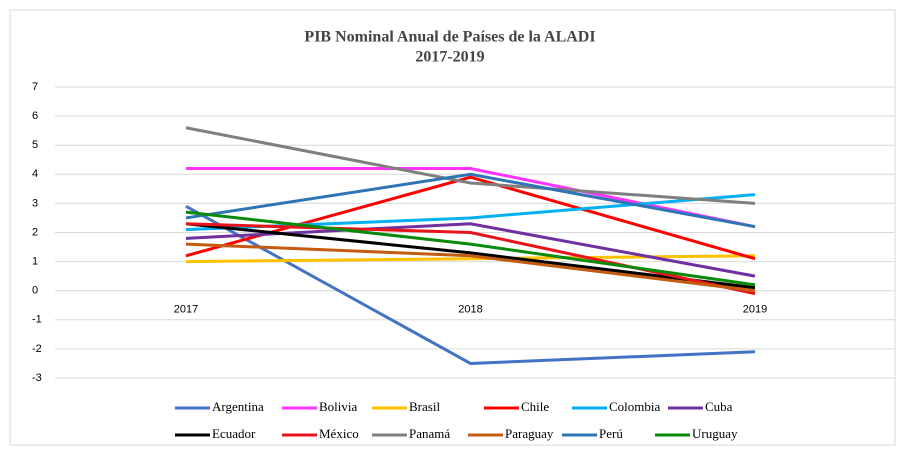 This screenshot has width=902, height=454. Describe the element at coordinates (35, 291) in the screenshot. I see `y-tick-label: 0` at that location.